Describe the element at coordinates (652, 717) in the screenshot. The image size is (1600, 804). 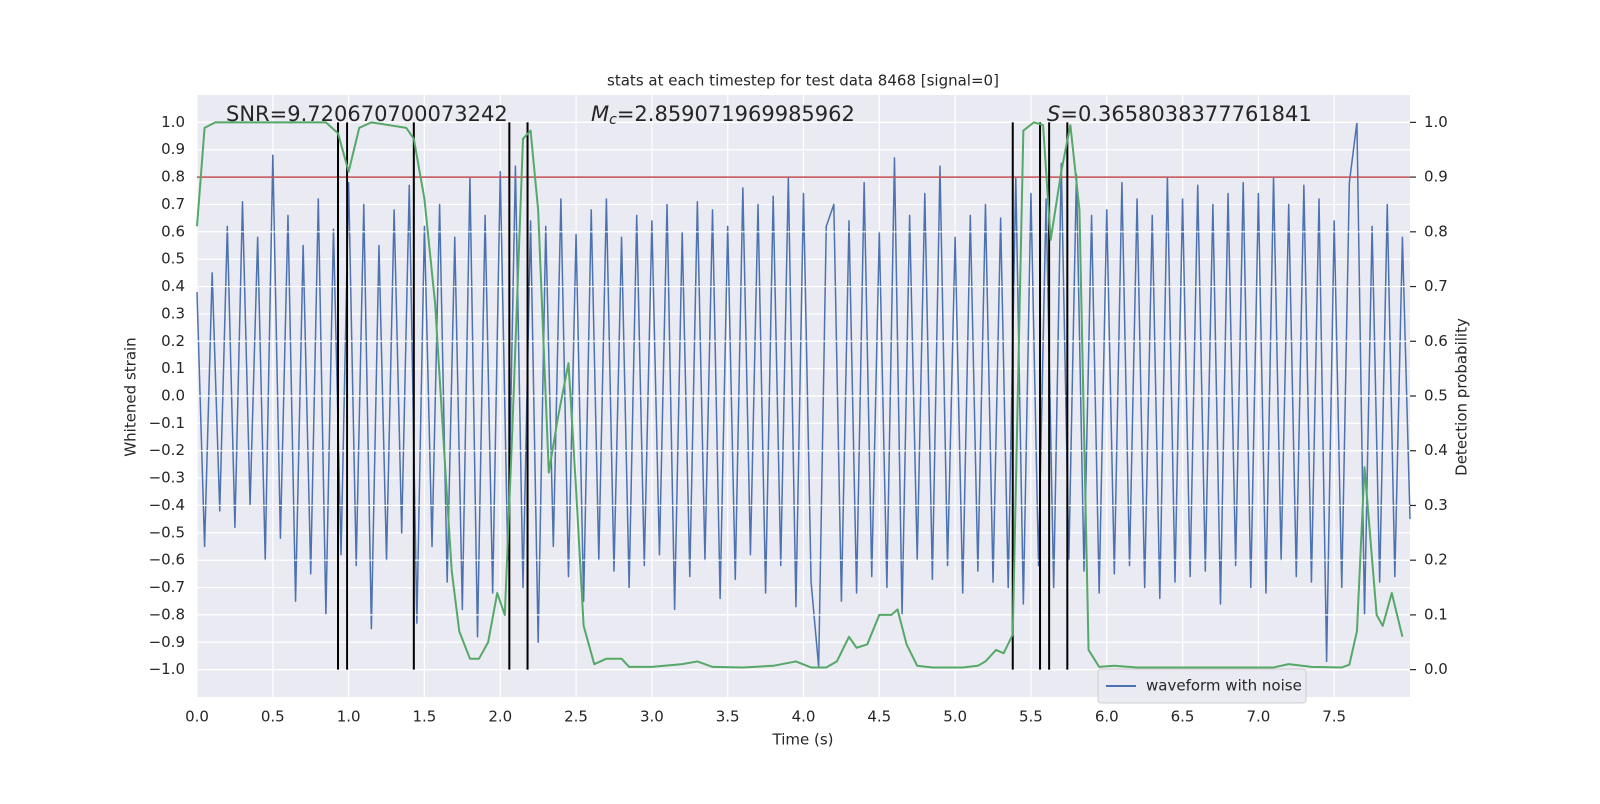
I see `x-tick-label: 3.0` at that location.